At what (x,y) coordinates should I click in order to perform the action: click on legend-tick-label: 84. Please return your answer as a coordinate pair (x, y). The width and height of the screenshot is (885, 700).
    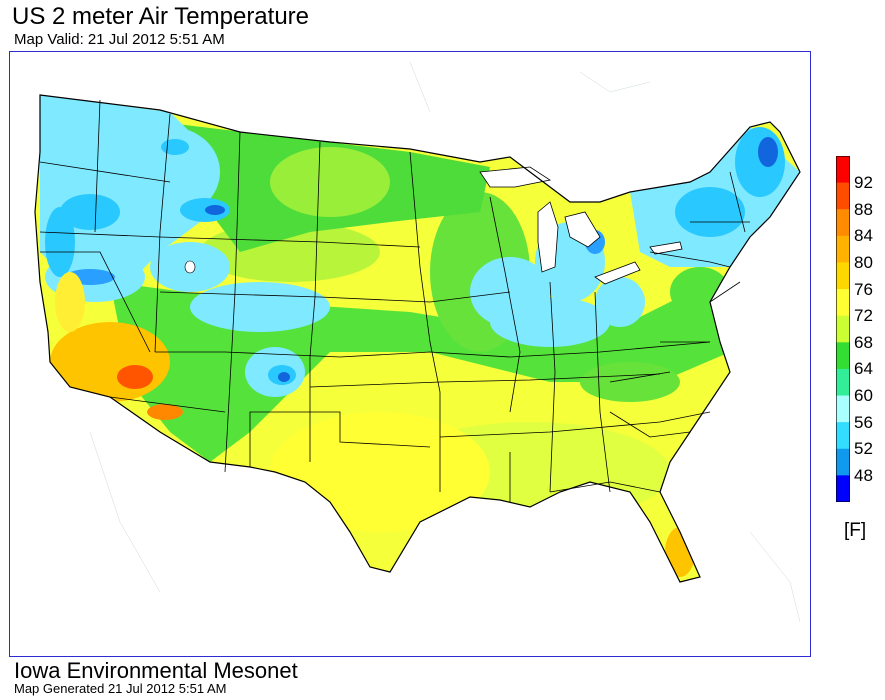
    Looking at the image, I should click on (863, 236).